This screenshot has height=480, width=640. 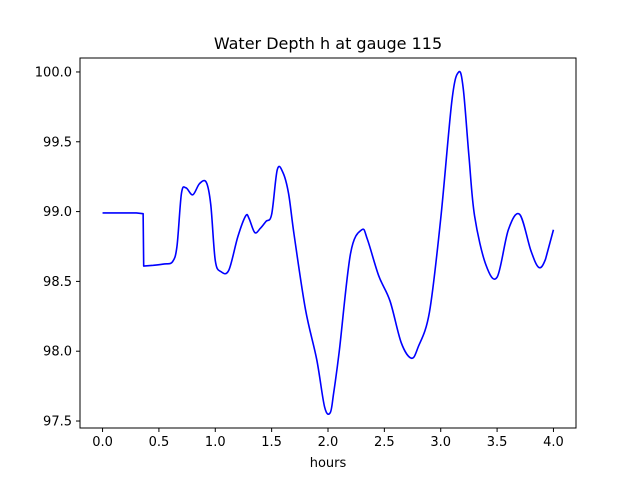 What do you see at coordinates (440, 442) in the screenshot?
I see `x-tick-label: 3.0` at bounding box center [440, 442].